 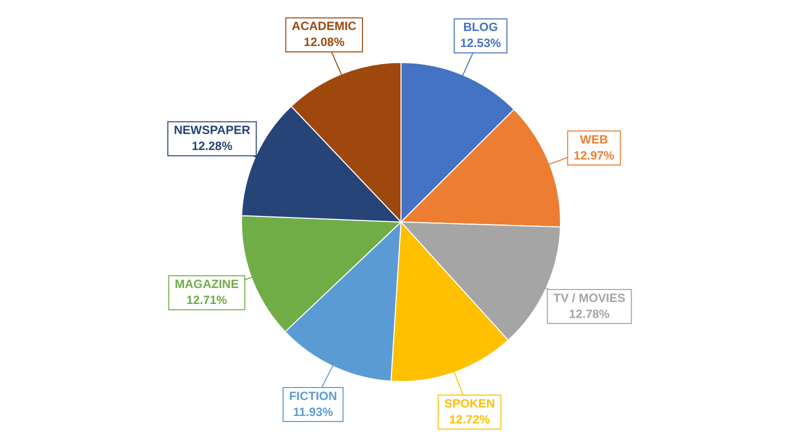 I want to click on slice-label: NEWSPAPER, so click(x=212, y=130).